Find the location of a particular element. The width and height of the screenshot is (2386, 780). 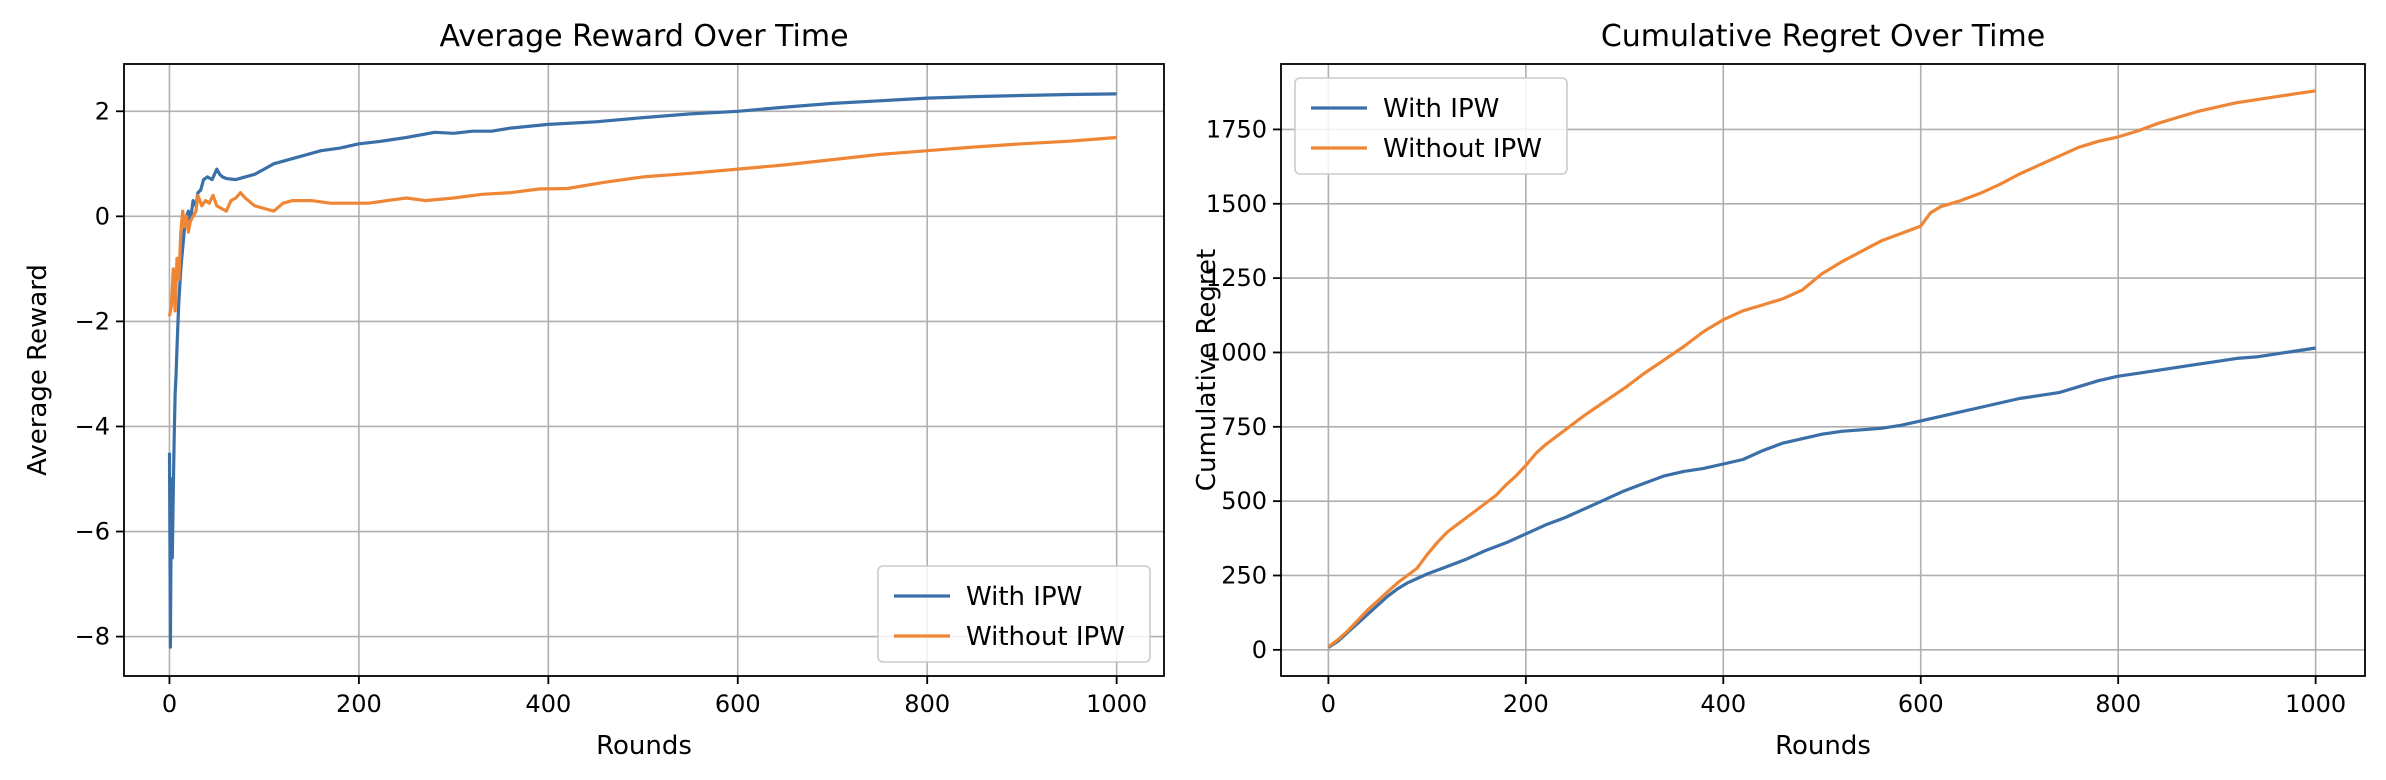

y-tick-label: 1750 is located at coordinates (1236, 129).